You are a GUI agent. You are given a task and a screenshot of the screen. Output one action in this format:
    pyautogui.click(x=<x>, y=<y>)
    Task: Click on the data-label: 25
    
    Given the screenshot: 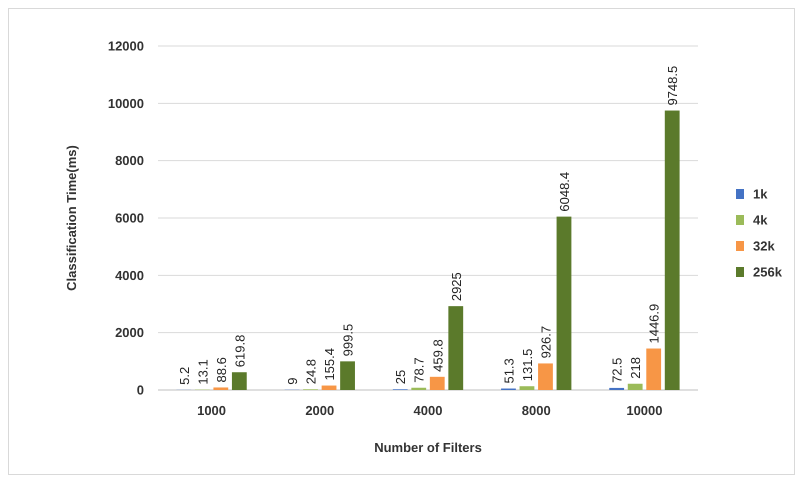 What is the action you would take?
    pyautogui.click(x=400, y=377)
    